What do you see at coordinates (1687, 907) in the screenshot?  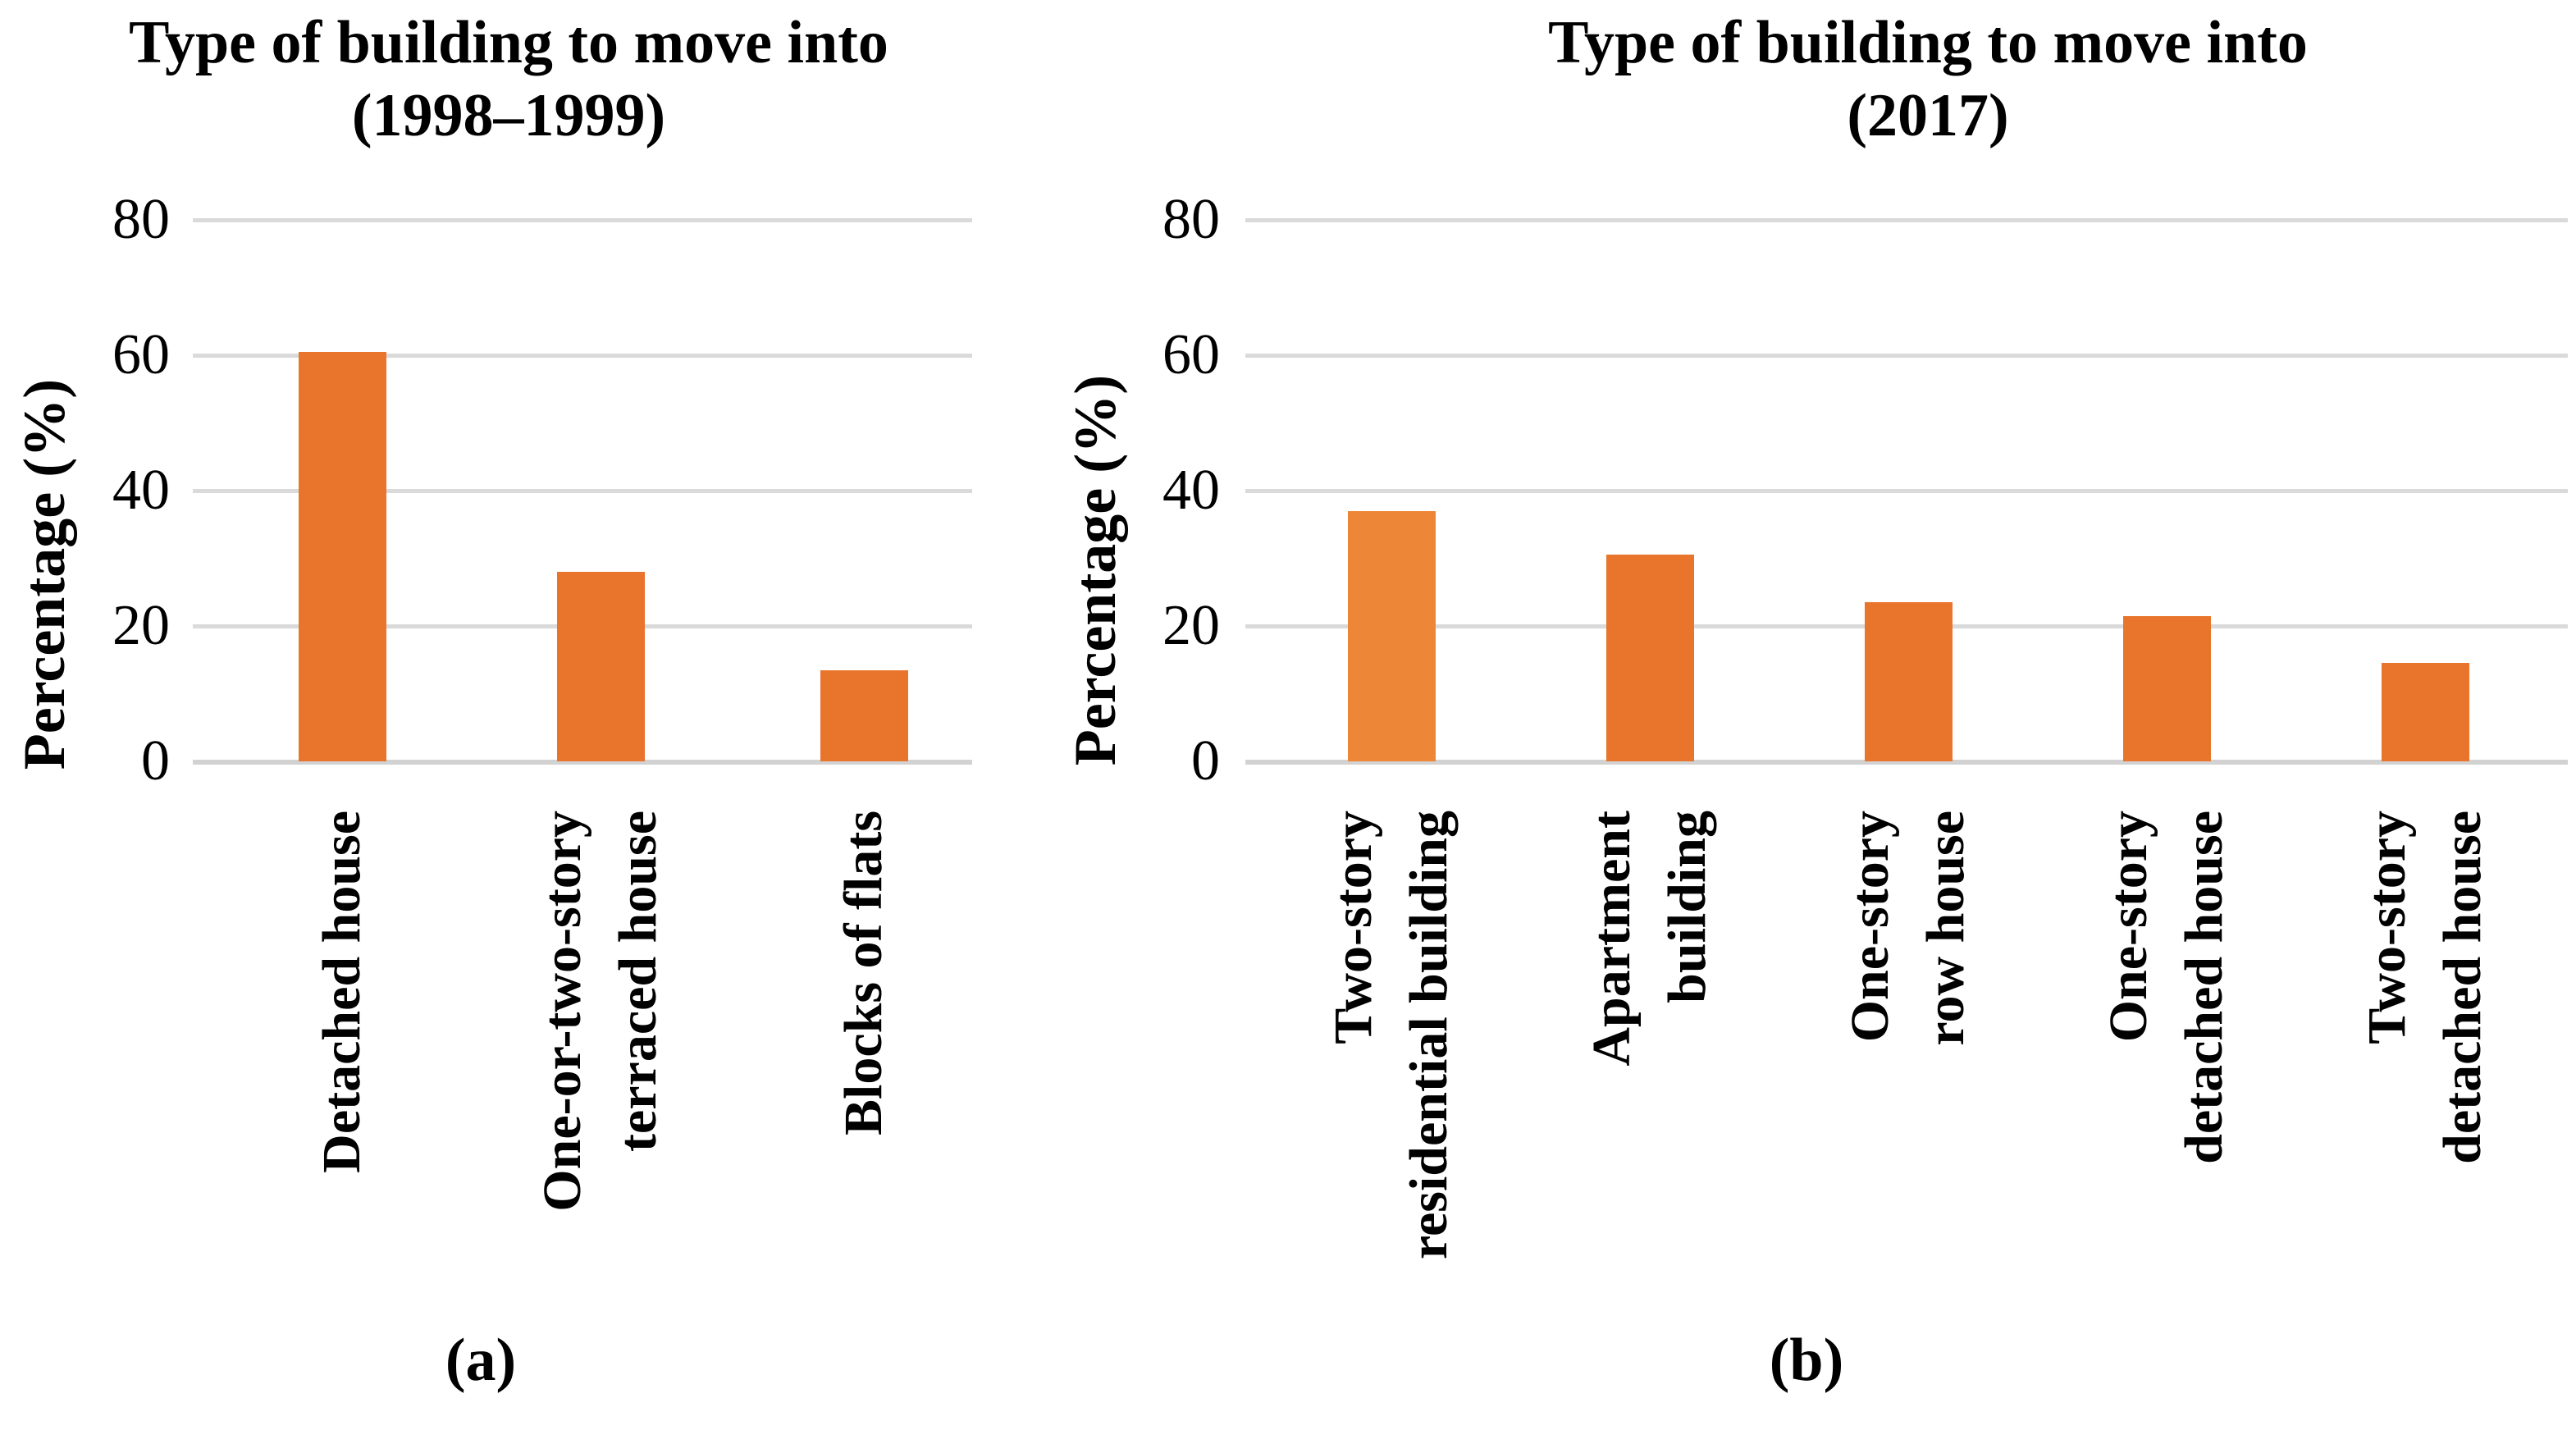 I see `category-label-line: building` at bounding box center [1687, 907].